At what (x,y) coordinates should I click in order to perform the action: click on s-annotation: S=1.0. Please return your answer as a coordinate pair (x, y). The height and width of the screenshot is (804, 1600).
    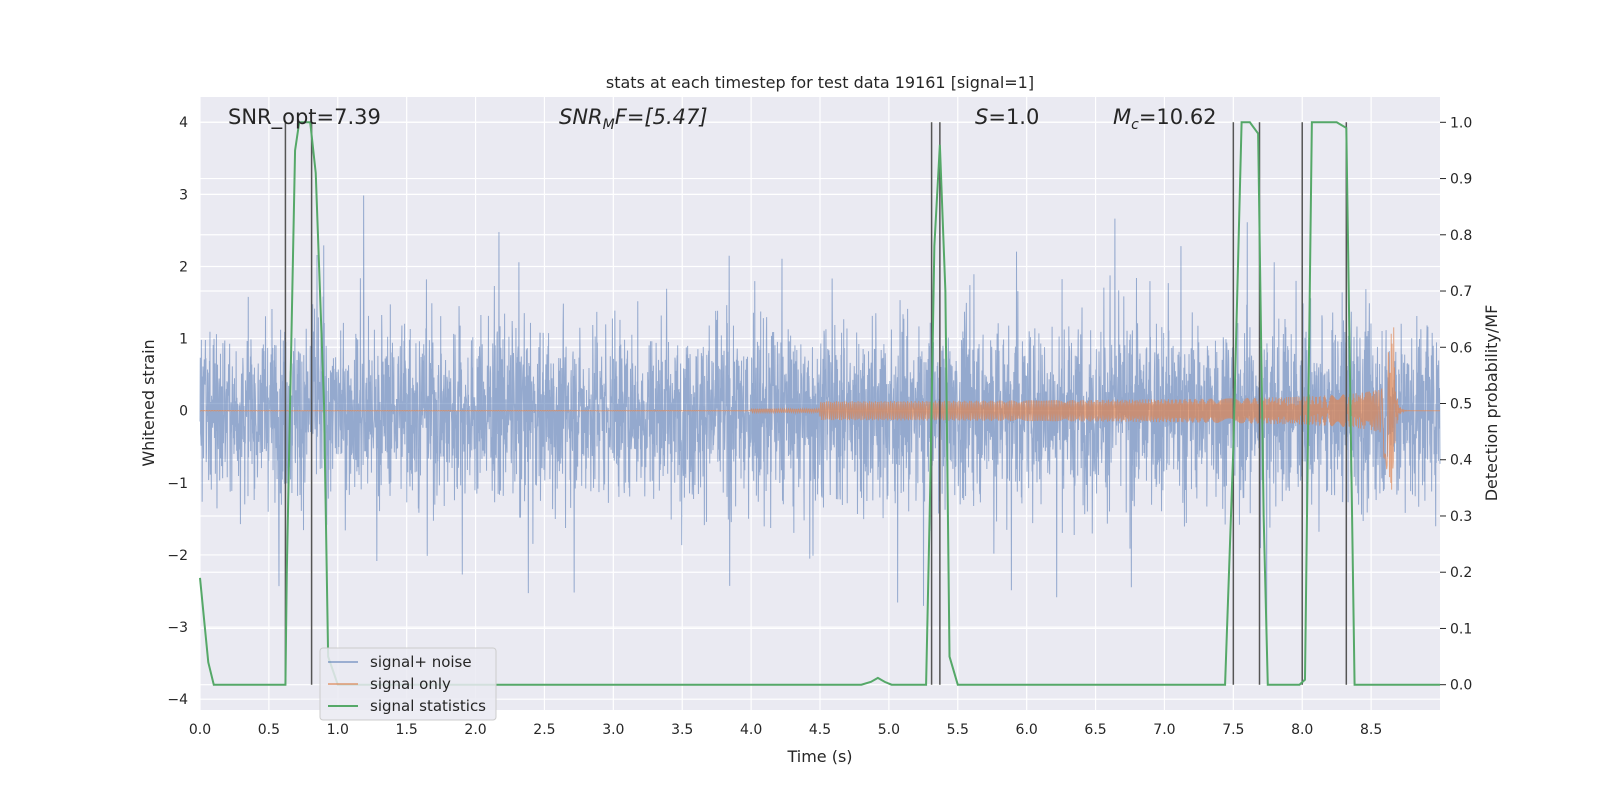
    Looking at the image, I should click on (1007, 117).